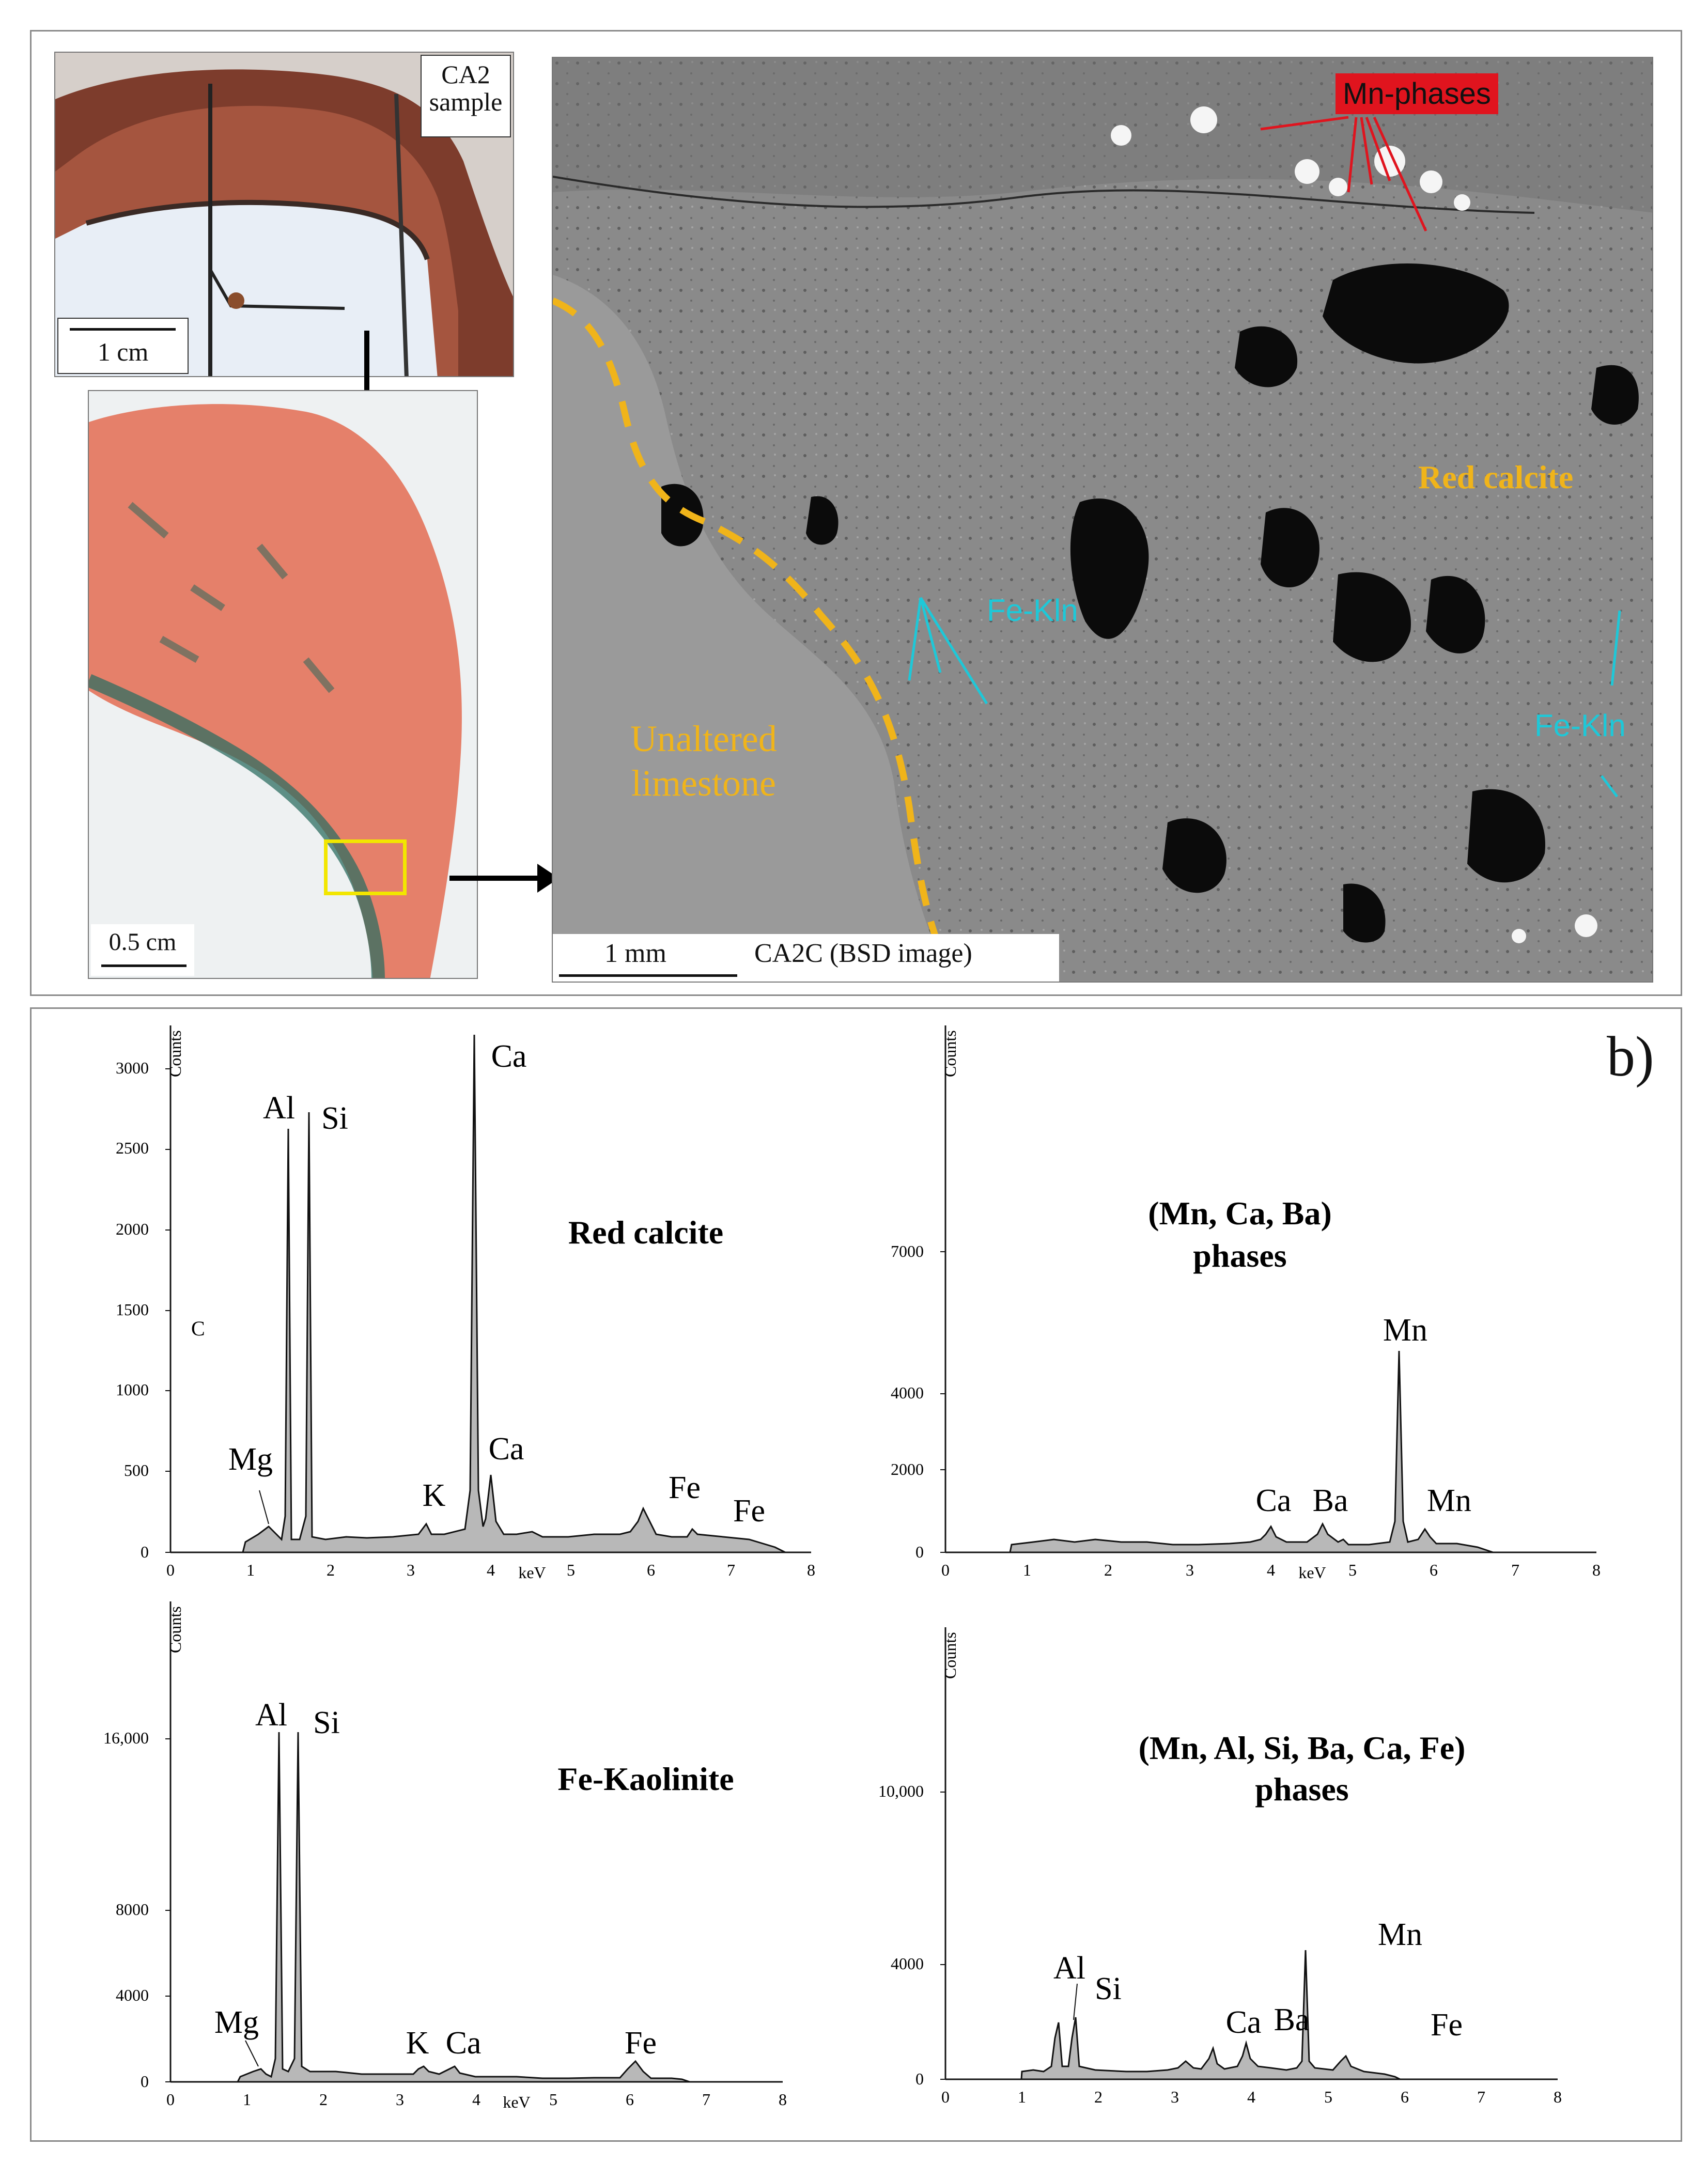  I want to click on mn-leader-lines, so click(1343, 174).